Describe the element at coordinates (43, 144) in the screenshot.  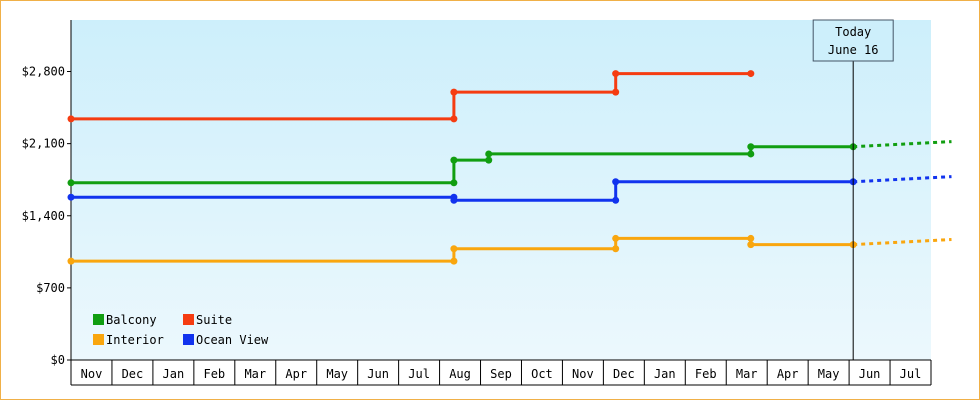
I see `y-tick-label: $2,100` at that location.